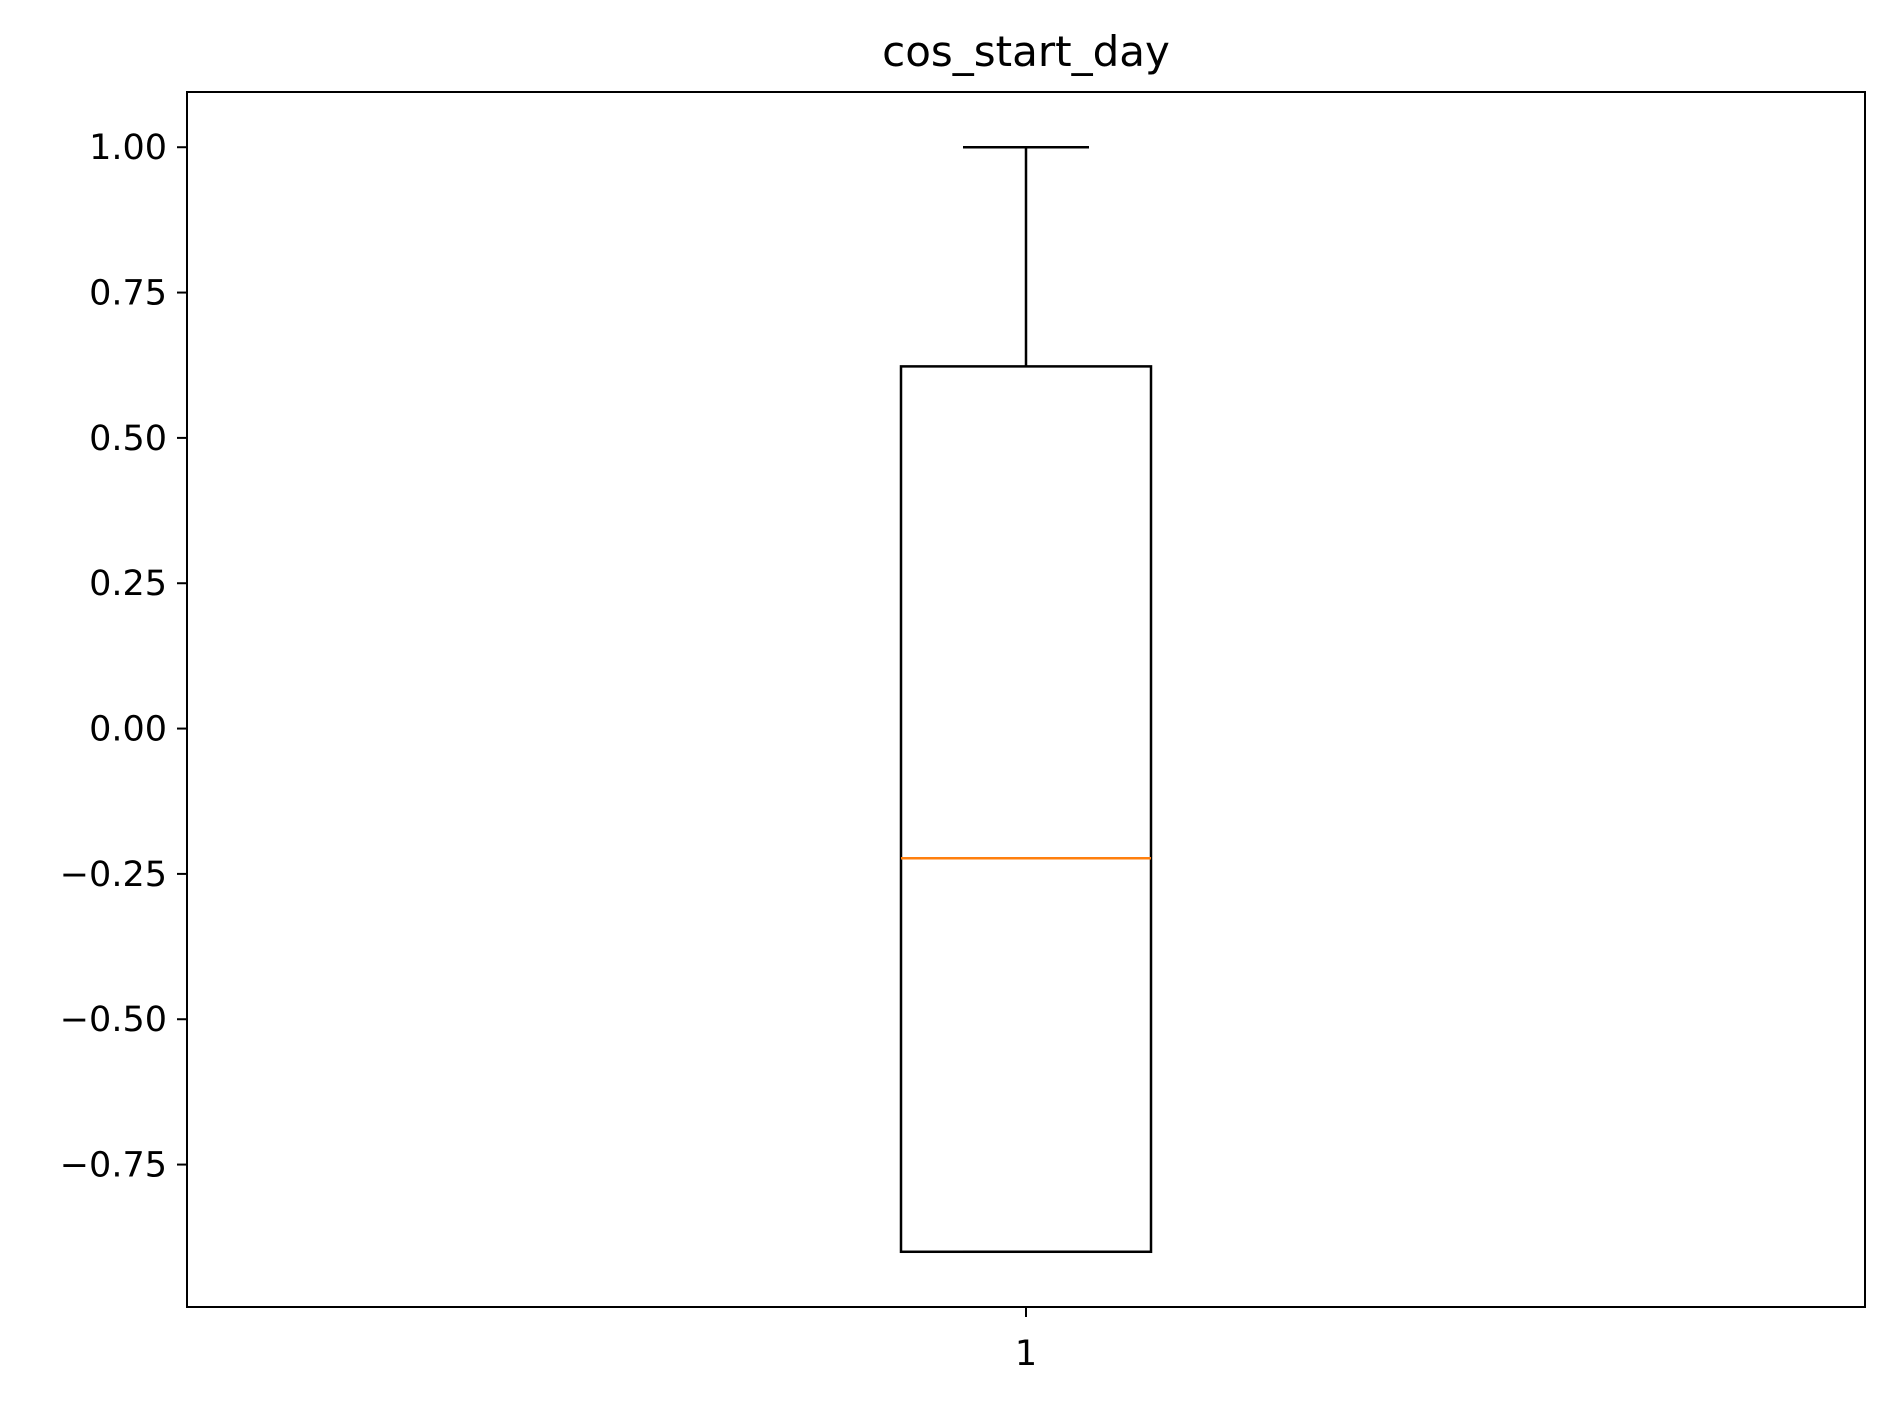 The width and height of the screenshot is (1890, 1406). Describe the element at coordinates (128, 730) in the screenshot. I see `y-tick-label: 0.00` at that location.